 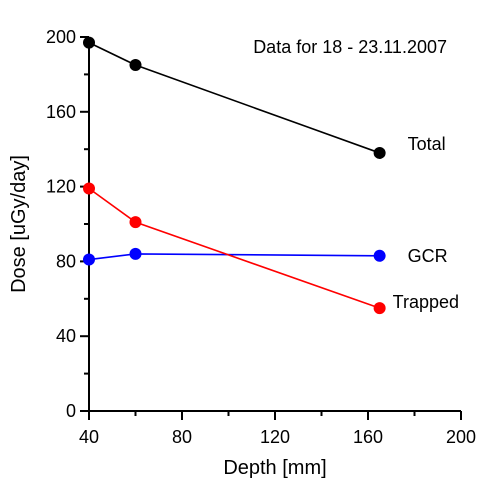 What do you see at coordinates (275, 437) in the screenshot?
I see `x-tick-label: 120` at bounding box center [275, 437].